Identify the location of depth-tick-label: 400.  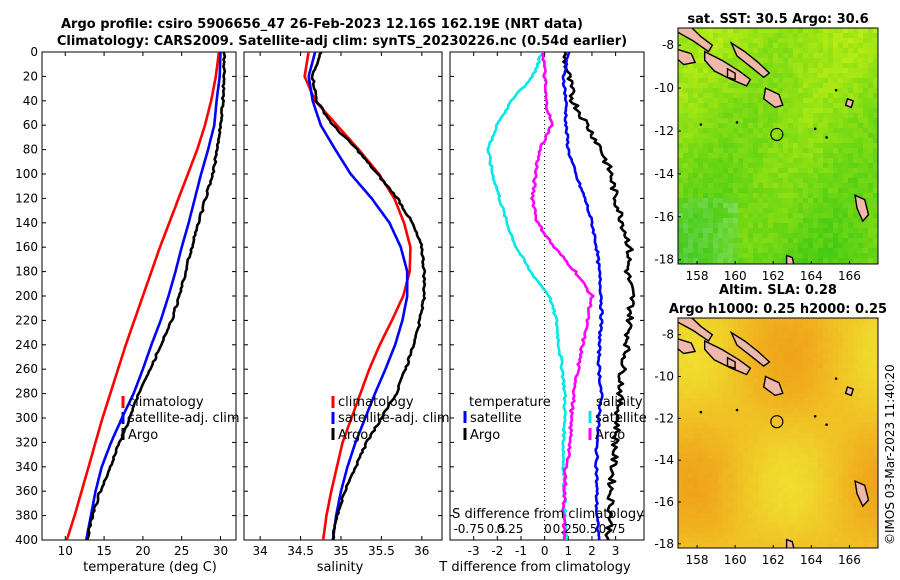
(26, 540).